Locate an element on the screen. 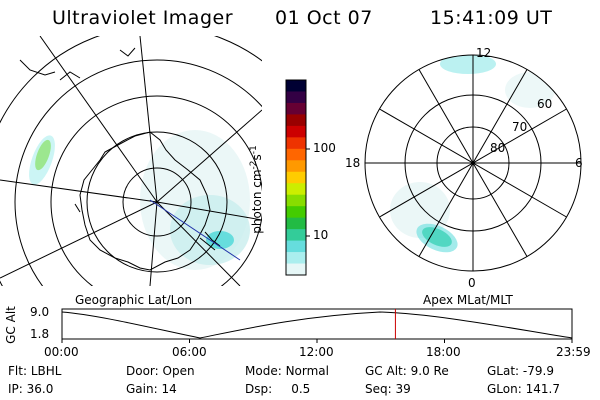 The image size is (600, 400). time-tick-2359: 23:59 is located at coordinates (573, 352).